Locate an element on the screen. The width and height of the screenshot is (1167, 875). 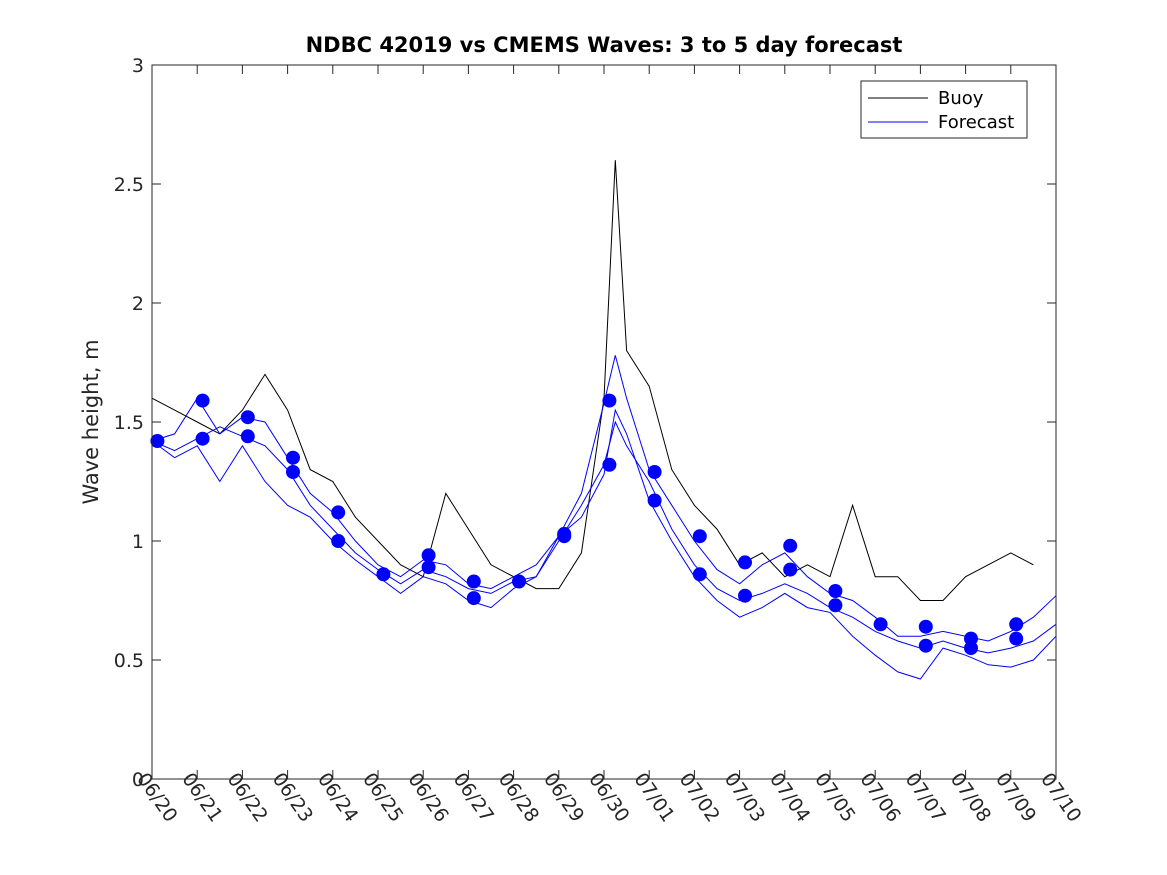
y-tick-label: 3 is located at coordinates (138, 66).